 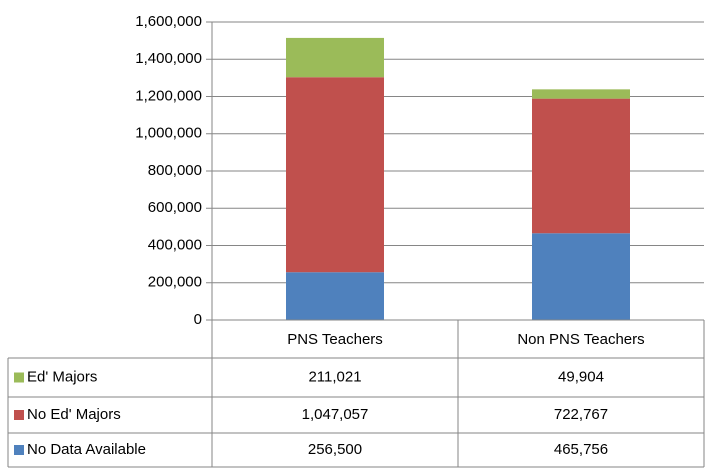 What do you see at coordinates (581, 449) in the screenshot?
I see `table-value: 465,756` at bounding box center [581, 449].